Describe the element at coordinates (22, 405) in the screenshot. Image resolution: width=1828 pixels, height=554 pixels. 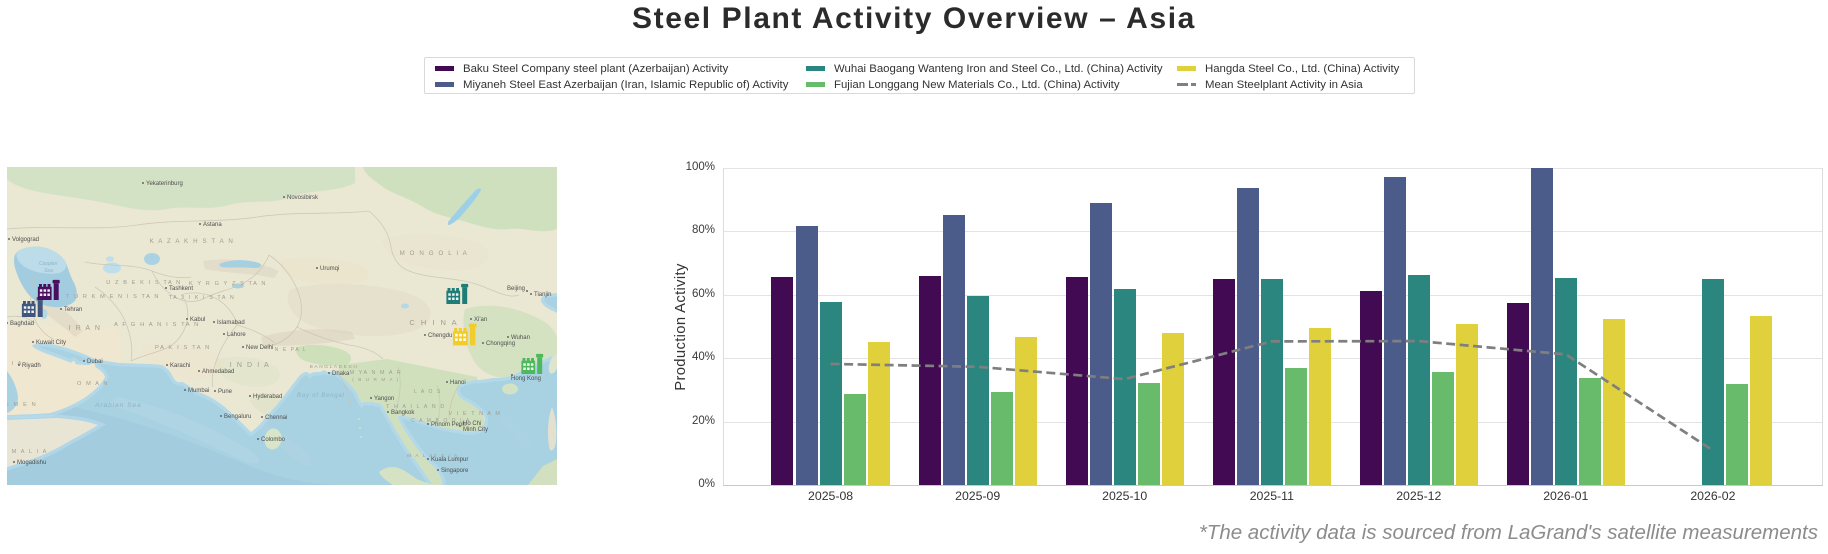
I see `svg-text: Y E M E N` at that location.